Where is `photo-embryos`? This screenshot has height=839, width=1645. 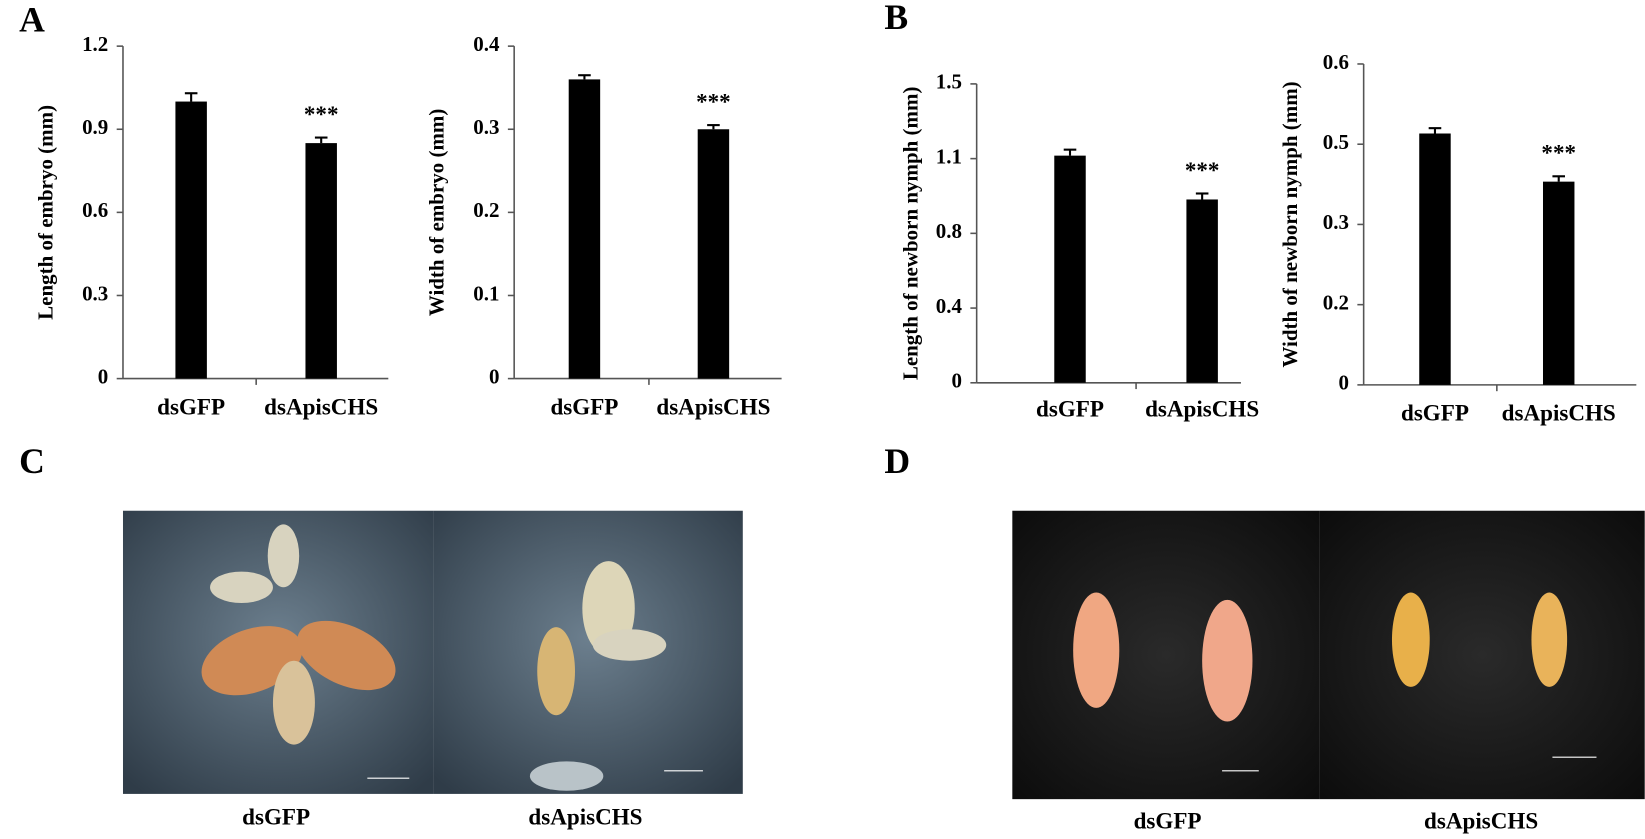 photo-embryos is located at coordinates (432, 652).